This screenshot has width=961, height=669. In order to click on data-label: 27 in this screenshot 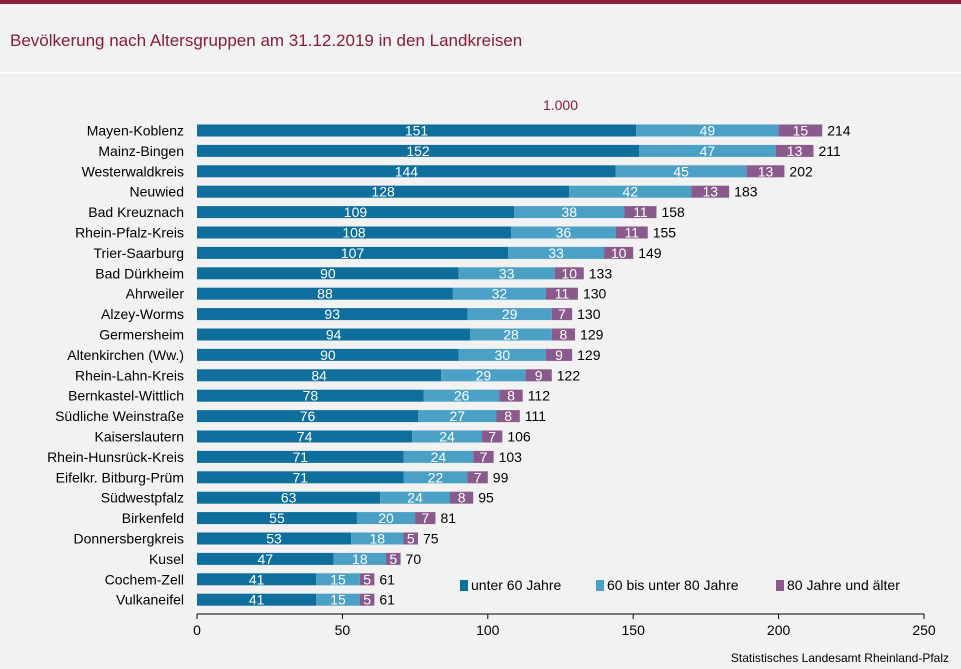, I will do `click(457, 416)`.